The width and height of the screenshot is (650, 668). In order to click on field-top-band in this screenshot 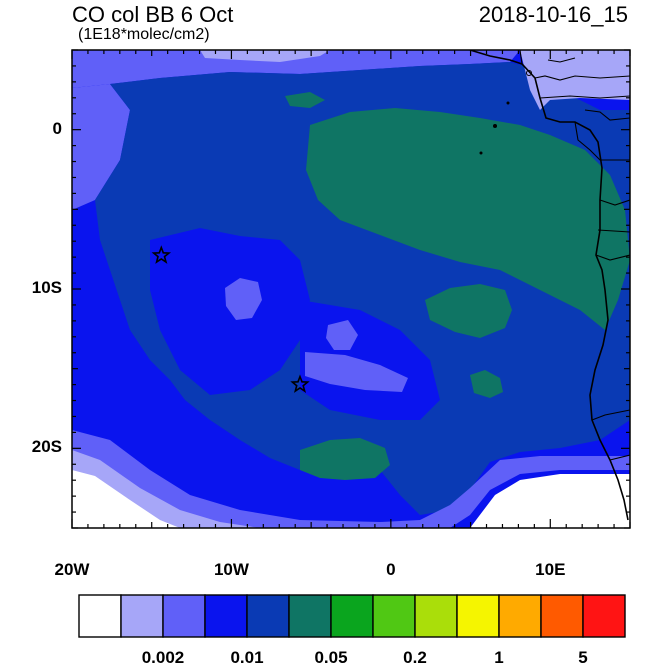, I will do `click(296, 69)`.